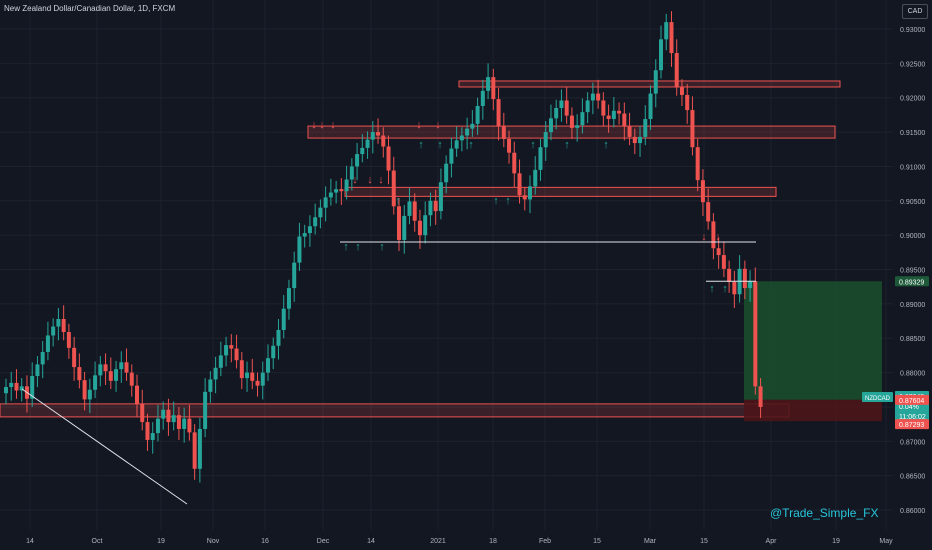  Describe the element at coordinates (912, 133) in the screenshot. I see `price-tick-label: 0.91500` at that location.